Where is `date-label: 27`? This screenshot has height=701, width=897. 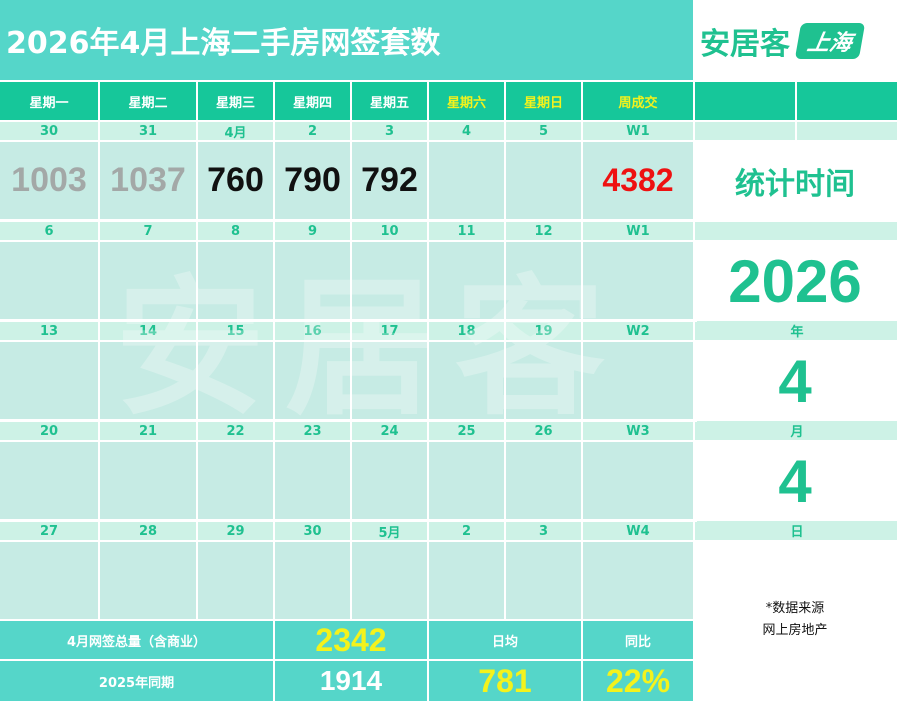
date-label: 27 is located at coordinates (49, 531).